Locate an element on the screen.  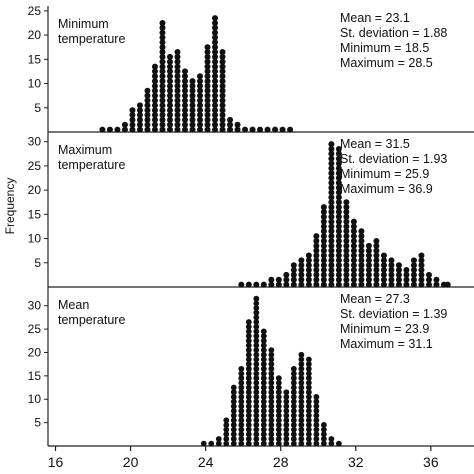
x-tick-label: 32 is located at coordinates (356, 462).